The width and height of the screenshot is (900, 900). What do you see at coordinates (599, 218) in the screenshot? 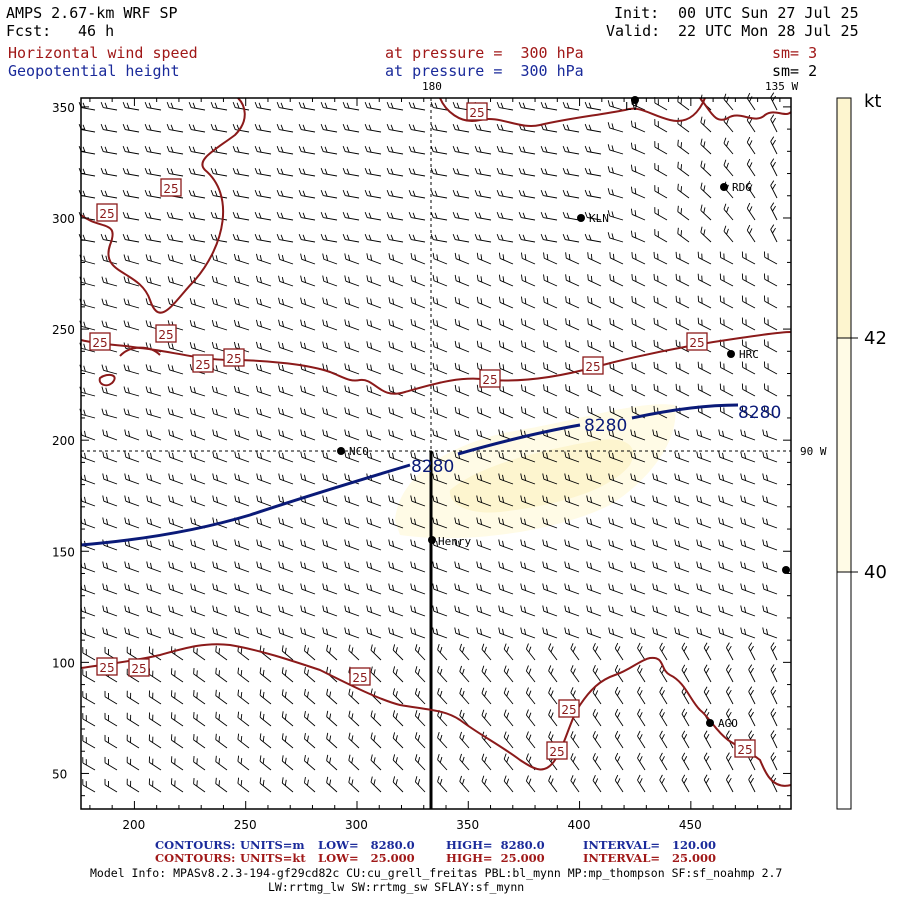
I see `station-label: KLN` at bounding box center [599, 218].